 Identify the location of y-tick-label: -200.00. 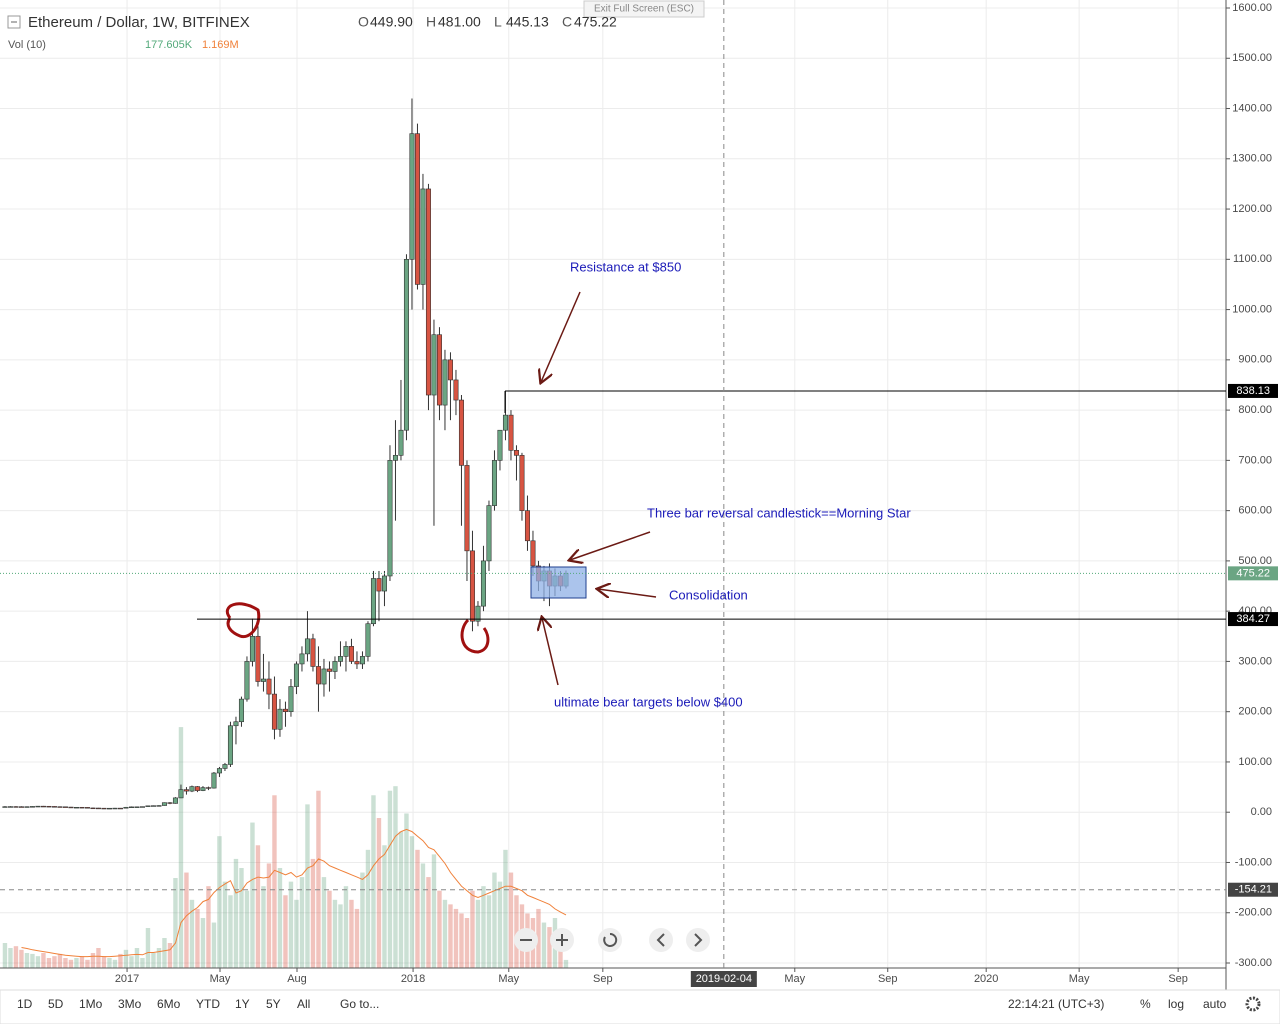
(1253, 913).